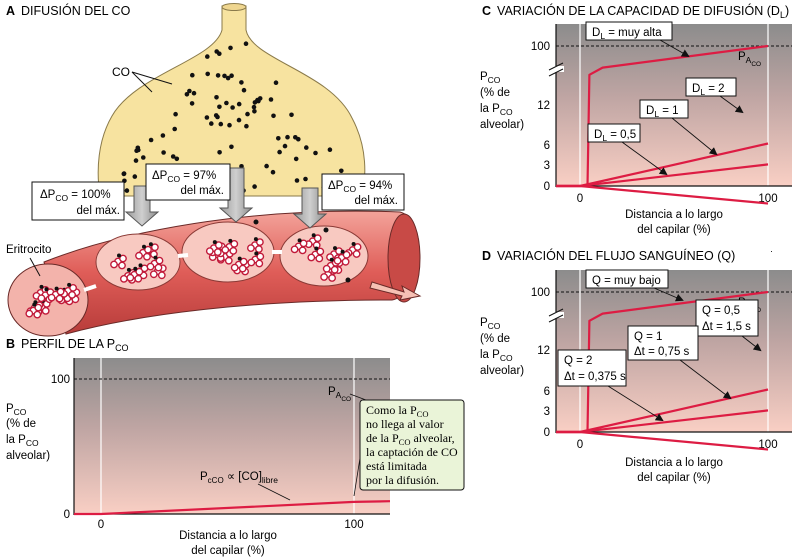 Image resolution: width=795 pixels, height=558 pixels. I want to click on svg-text: por la difusión., so click(402, 480).